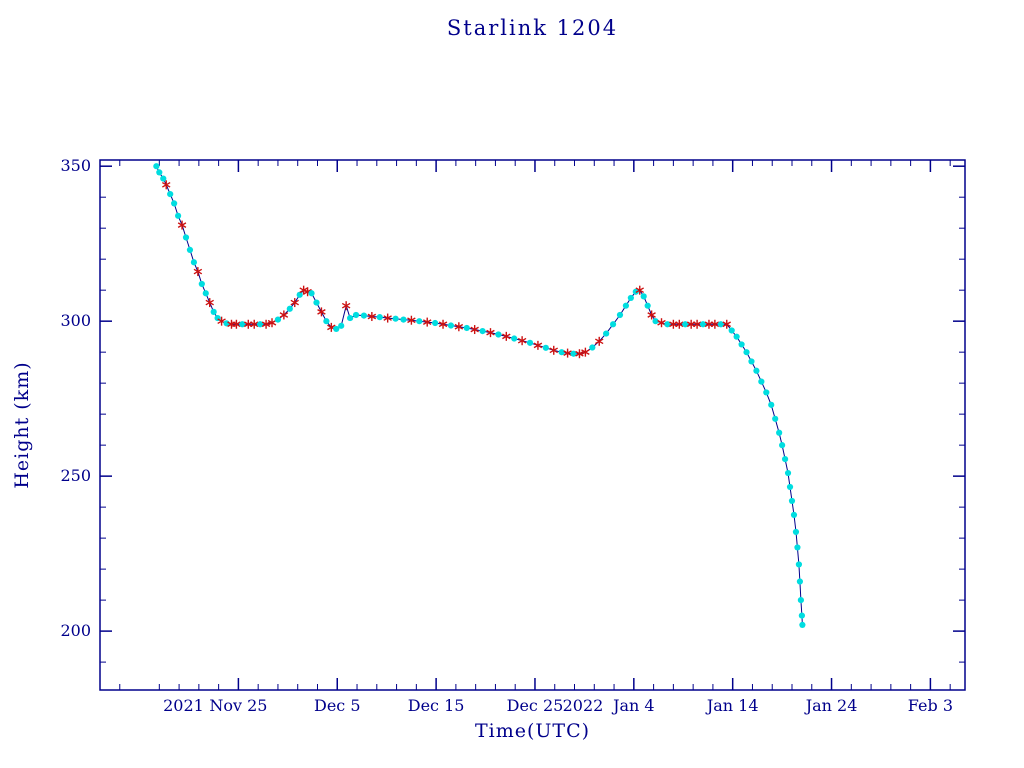 The image size is (1024, 768). What do you see at coordinates (75, 630) in the screenshot?
I see `y-tick-label: 200` at bounding box center [75, 630].